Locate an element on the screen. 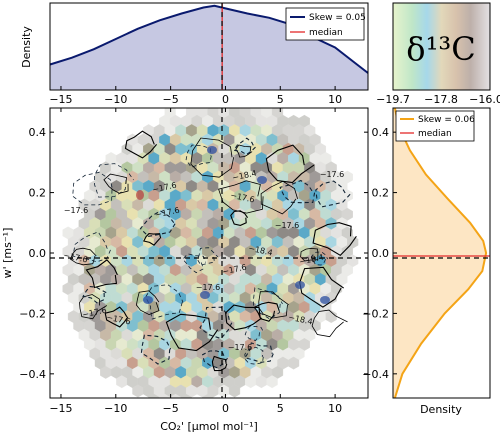 The height and width of the screenshot is (435, 500). top-legend-skew: Skew = 0.05 is located at coordinates (337, 18).